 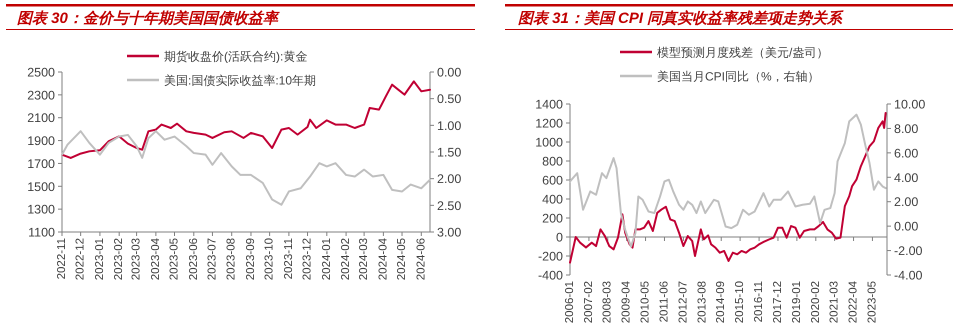 What do you see at coordinates (136, 259) in the screenshot?
I see `x-tick-label: 2023-03` at bounding box center [136, 259].